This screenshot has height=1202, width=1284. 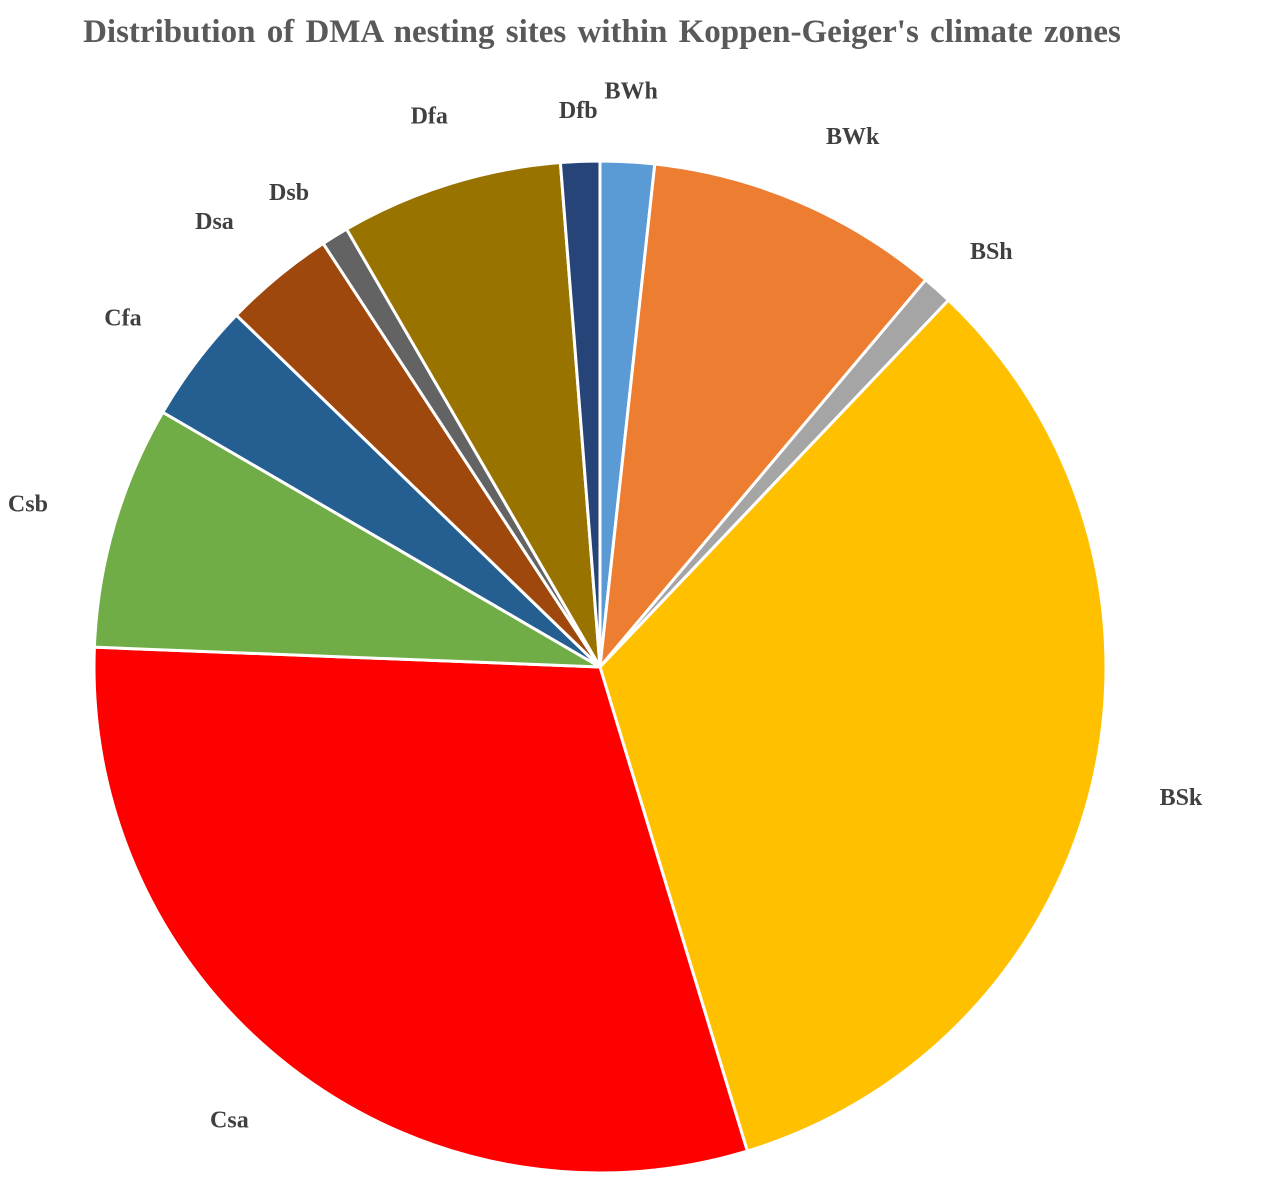 What do you see at coordinates (580, 414) in the screenshot?
I see `pie-slice-dfb` at bounding box center [580, 414].